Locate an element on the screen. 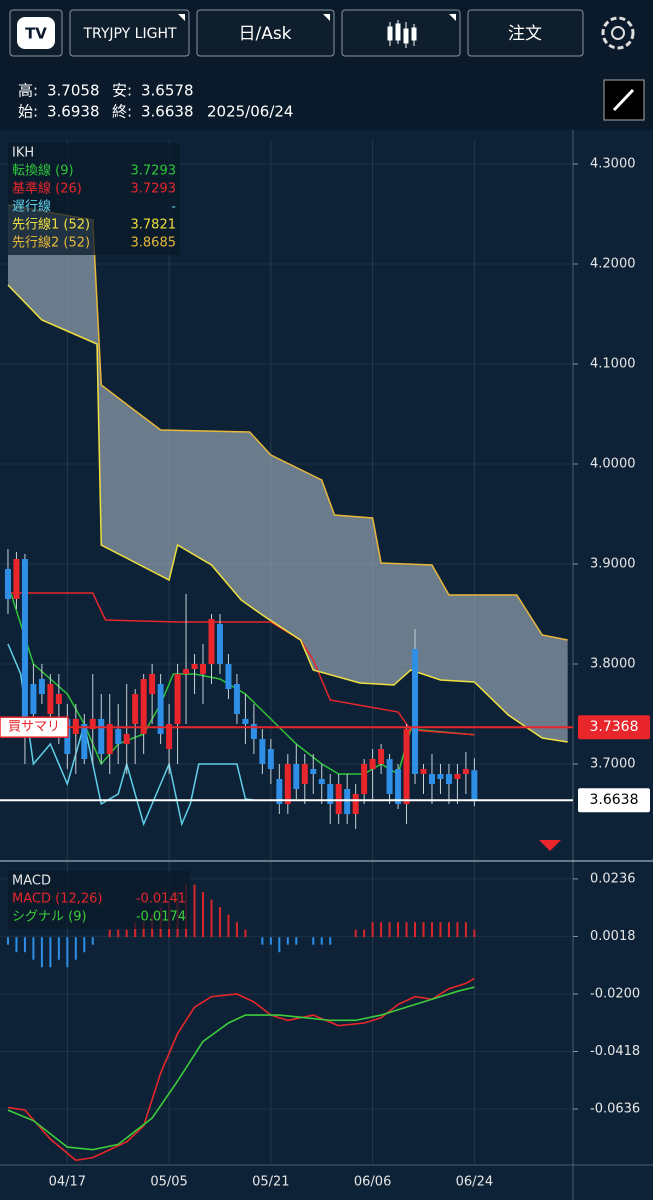 This screenshot has width=653, height=1200. logo-glyph: TV is located at coordinates (36, 34).